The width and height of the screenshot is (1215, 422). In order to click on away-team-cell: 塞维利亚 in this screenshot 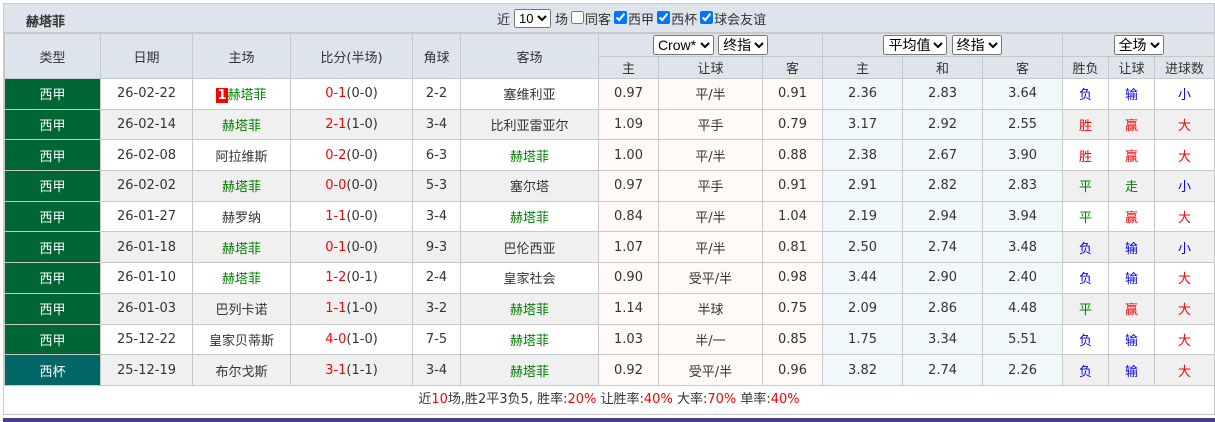, I will do `click(529, 94)`.